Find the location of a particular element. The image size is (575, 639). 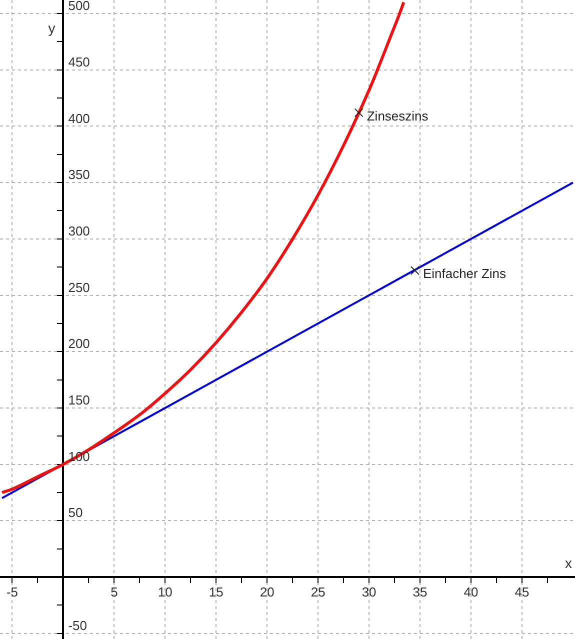

y-tick-label: 150 is located at coordinates (79, 400).